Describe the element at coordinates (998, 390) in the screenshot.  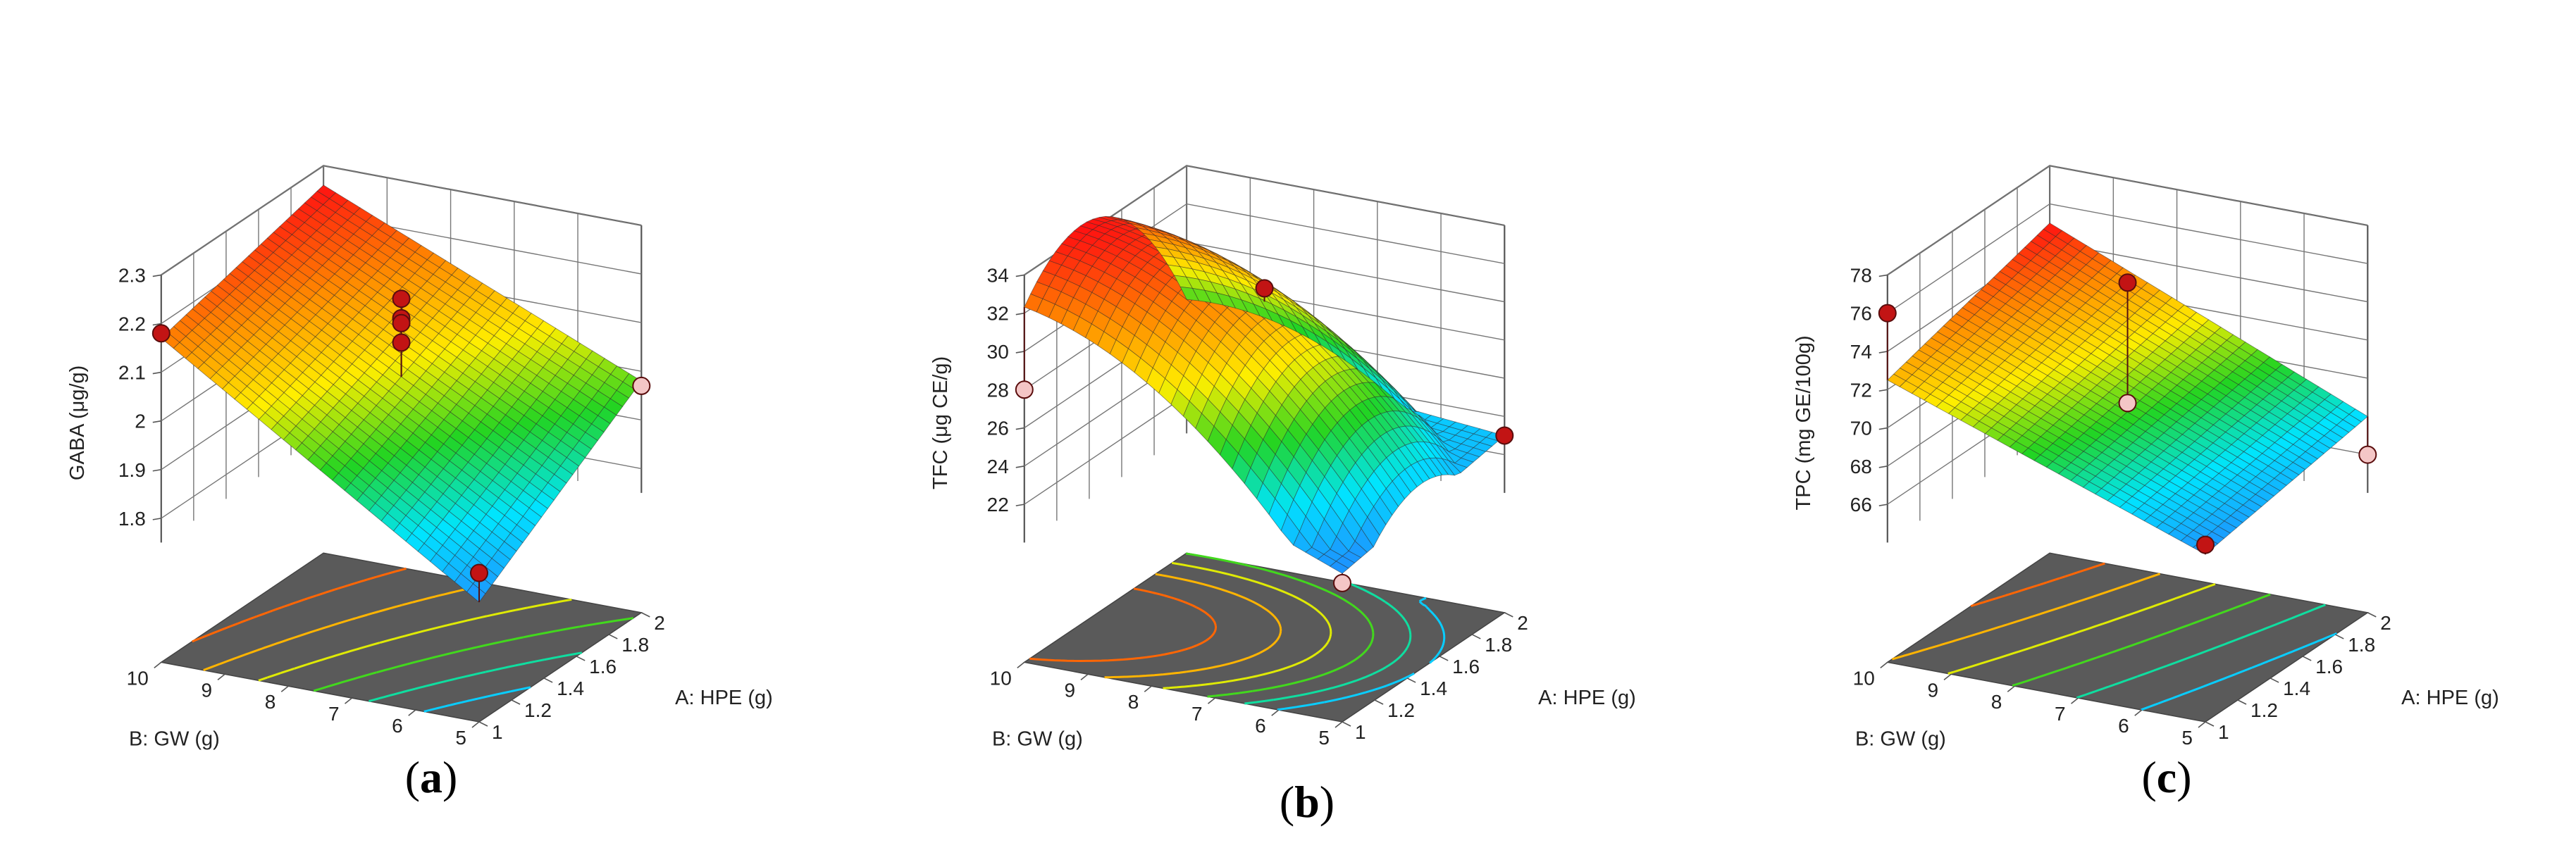
I see `z-tick-label: 28` at that location.